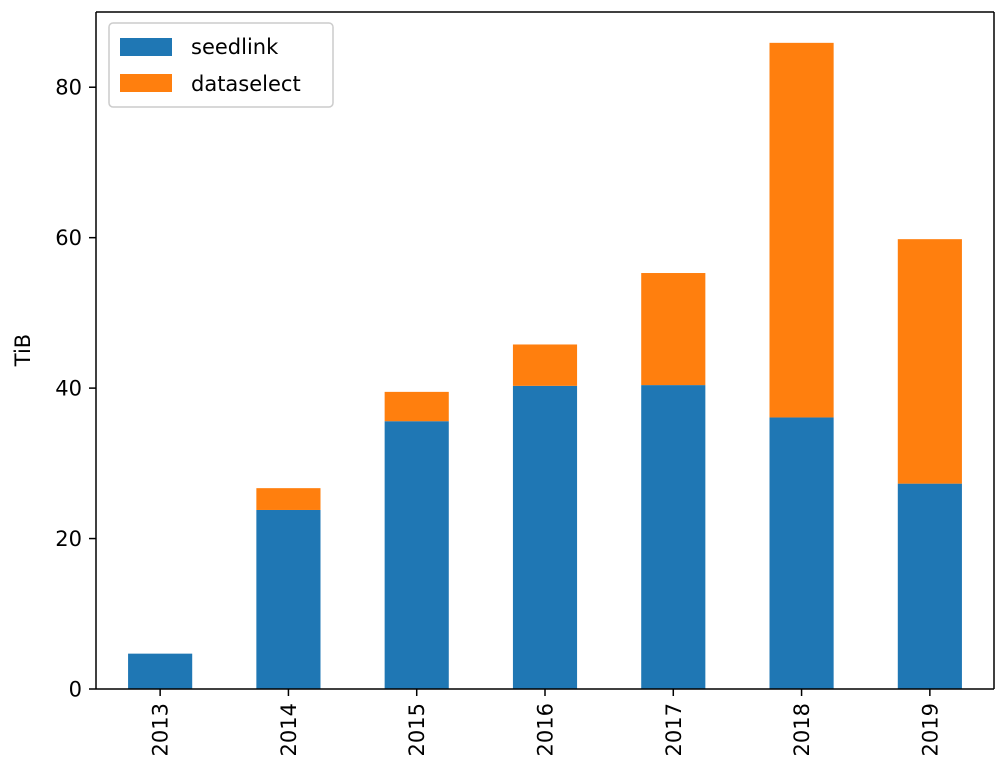 The width and height of the screenshot is (995, 777). I want to click on x-tick-label-2016: 2016, so click(546, 729).